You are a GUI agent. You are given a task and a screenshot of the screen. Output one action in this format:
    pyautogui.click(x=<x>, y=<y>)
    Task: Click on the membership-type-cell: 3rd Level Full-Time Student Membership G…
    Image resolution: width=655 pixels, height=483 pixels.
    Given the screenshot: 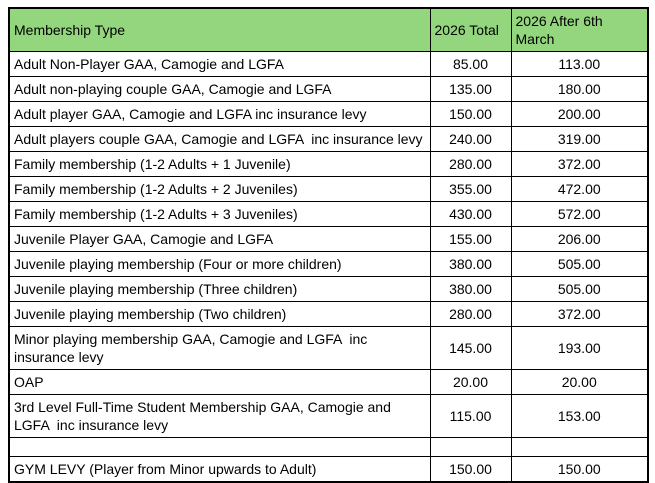 What is the action you would take?
    pyautogui.click(x=219, y=416)
    